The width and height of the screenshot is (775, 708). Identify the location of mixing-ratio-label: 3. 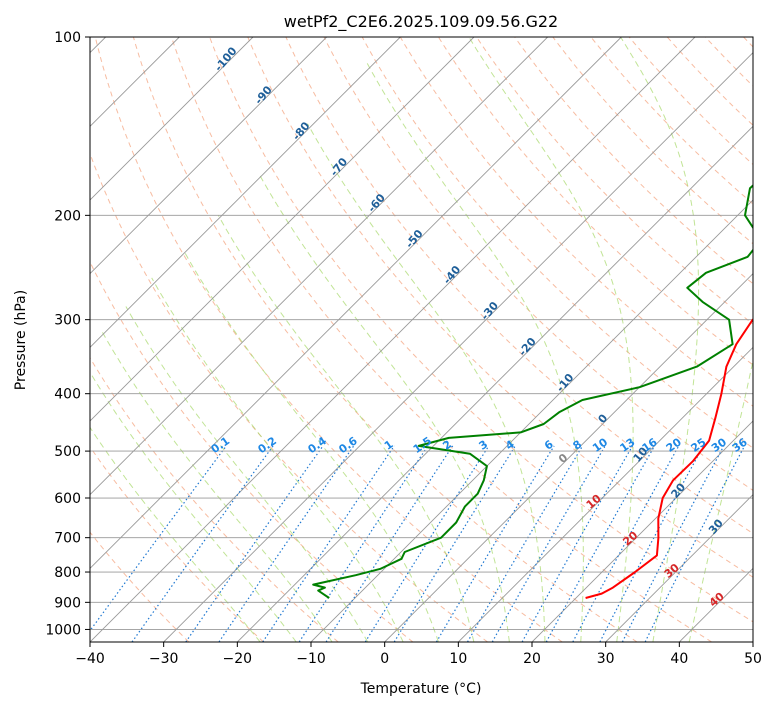
(484, 445).